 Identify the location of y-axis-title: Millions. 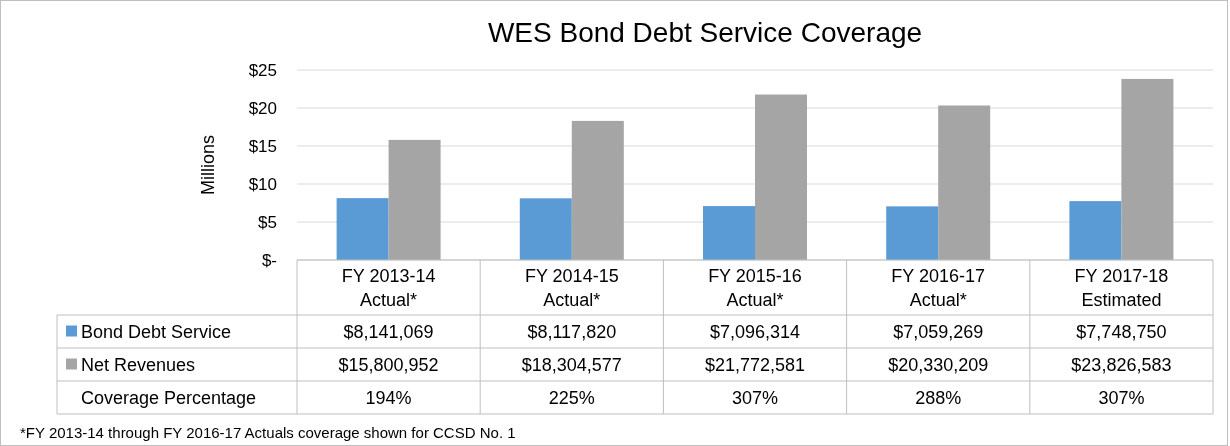
(208, 165).